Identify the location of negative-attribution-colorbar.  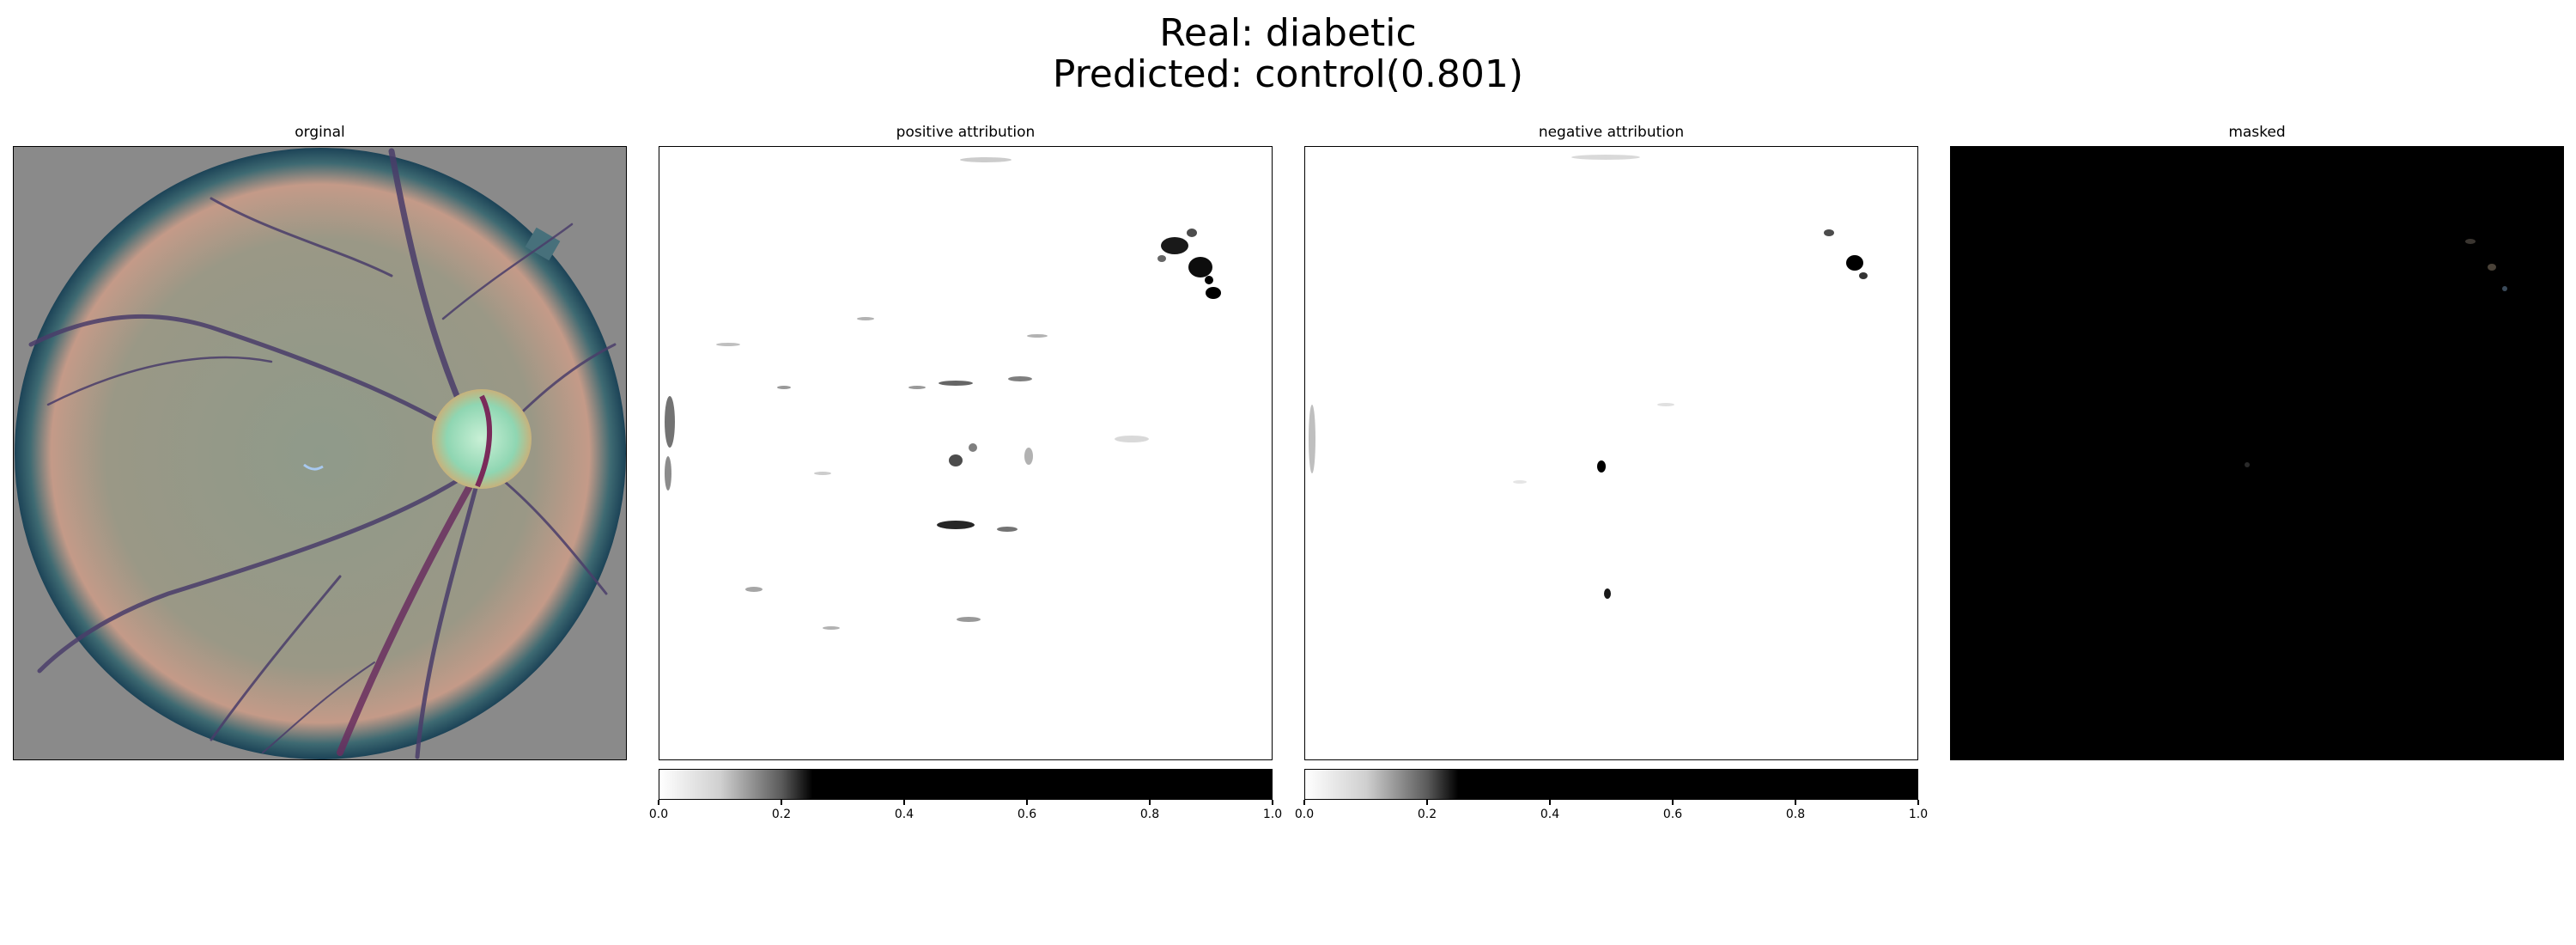
(1611, 784).